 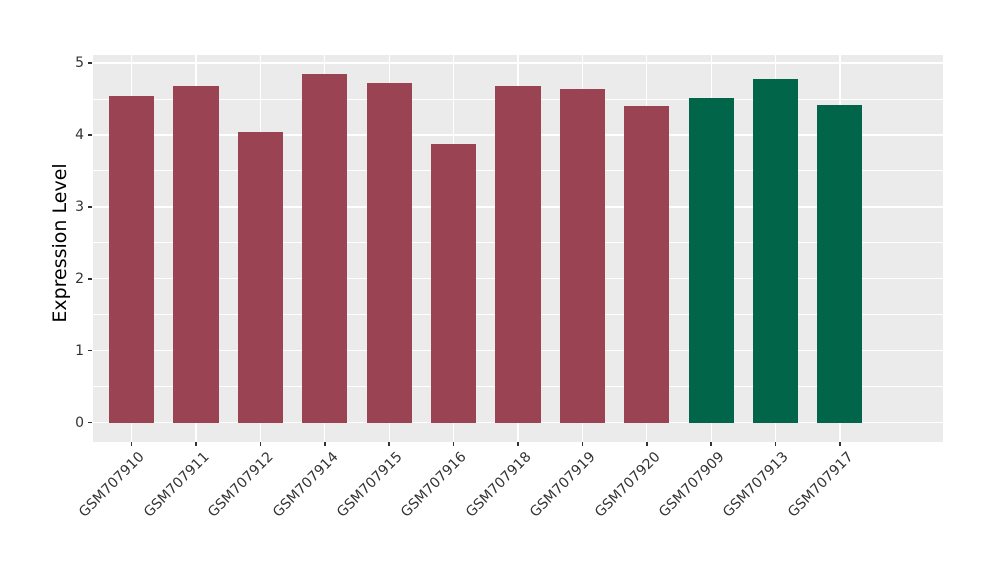 What do you see at coordinates (776, 250) in the screenshot?
I see `bar-GSM707913` at bounding box center [776, 250].